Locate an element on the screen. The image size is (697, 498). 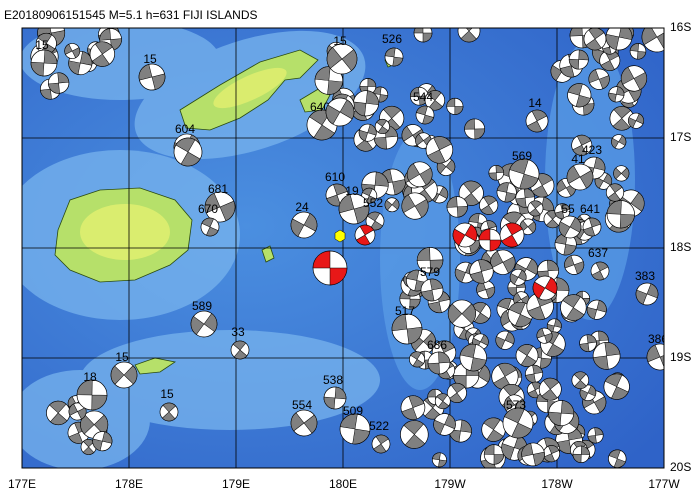
depth-label: 579 is located at coordinates (430, 272).